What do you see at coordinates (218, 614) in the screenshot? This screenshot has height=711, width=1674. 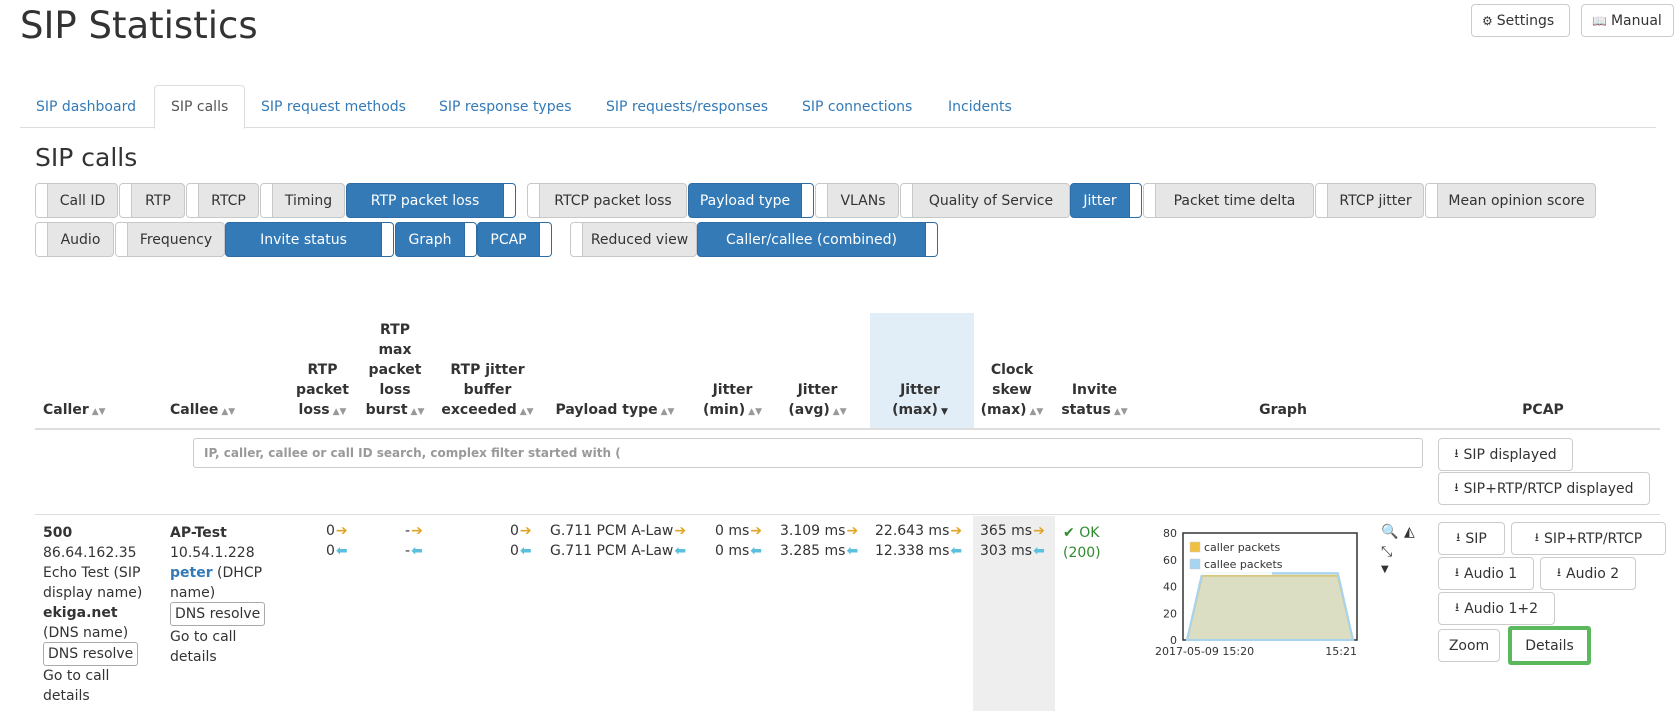 I see `callee-dns-resolve-button: DNS resolve` at bounding box center [218, 614].